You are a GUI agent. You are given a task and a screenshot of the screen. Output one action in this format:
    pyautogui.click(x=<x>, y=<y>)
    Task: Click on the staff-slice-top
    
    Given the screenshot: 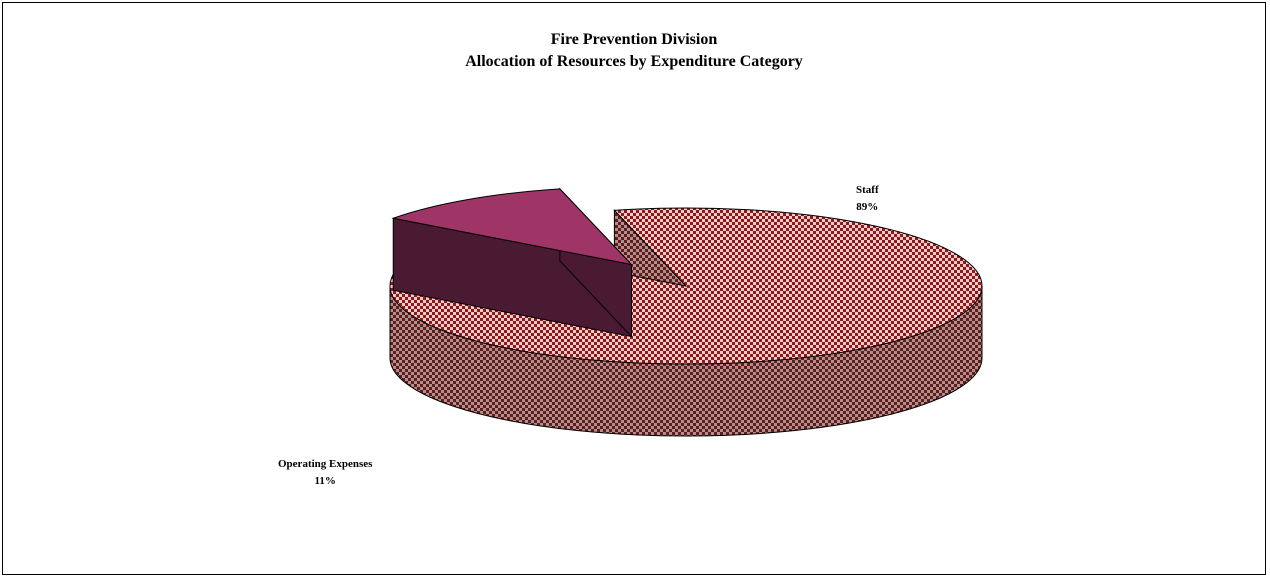 What is the action you would take?
    pyautogui.click(x=686, y=286)
    